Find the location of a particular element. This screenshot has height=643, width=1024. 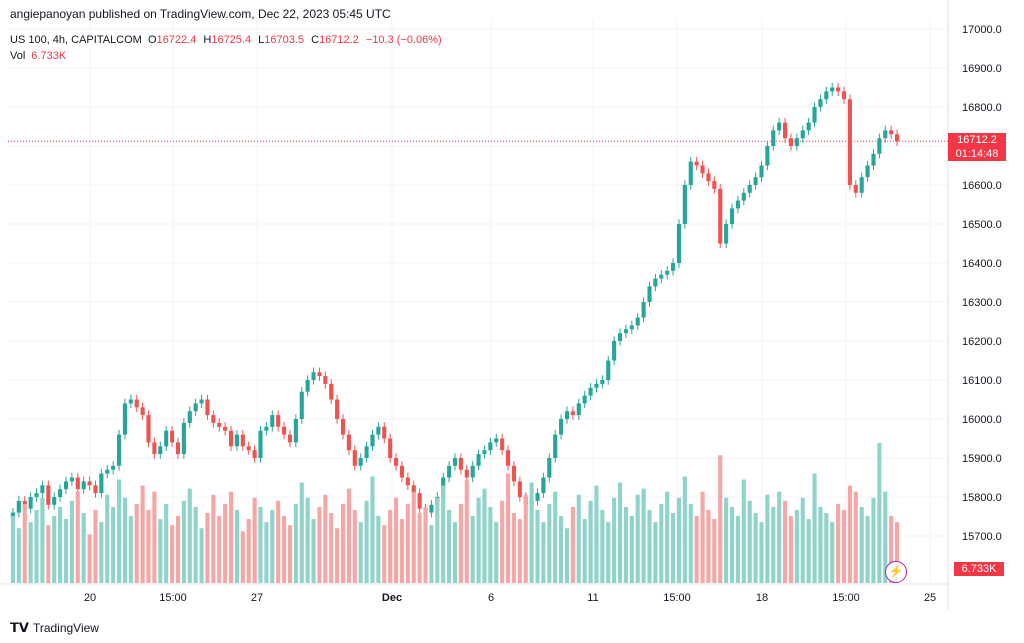

y-tick-label: 16300.0 is located at coordinates (982, 303).